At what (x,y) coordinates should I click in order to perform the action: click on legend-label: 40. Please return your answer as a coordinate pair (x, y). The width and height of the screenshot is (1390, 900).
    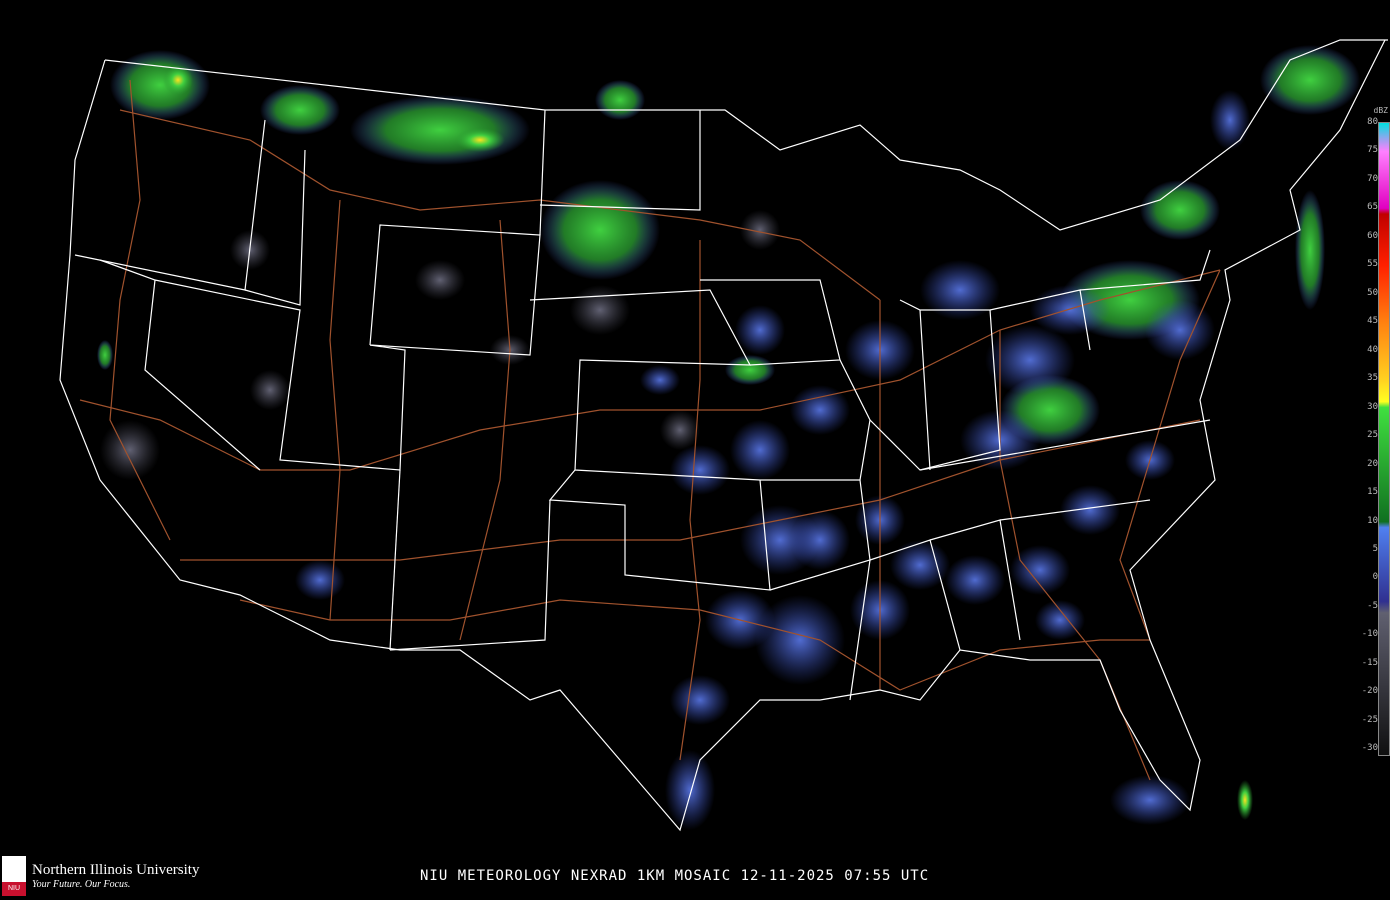
    Looking at the image, I should click on (1372, 349).